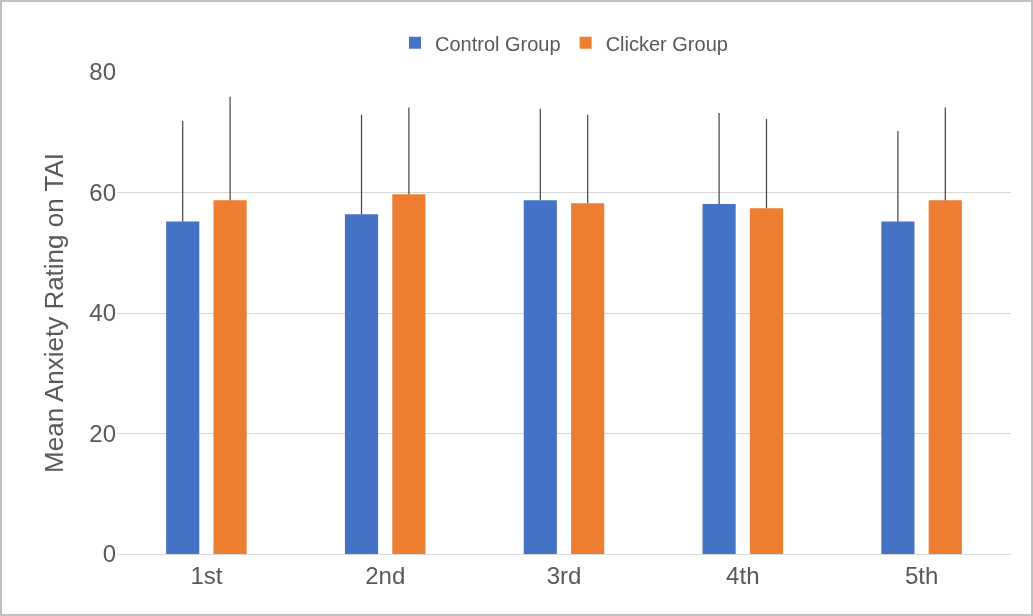  I want to click on y-tick-label: 40, so click(102, 313).